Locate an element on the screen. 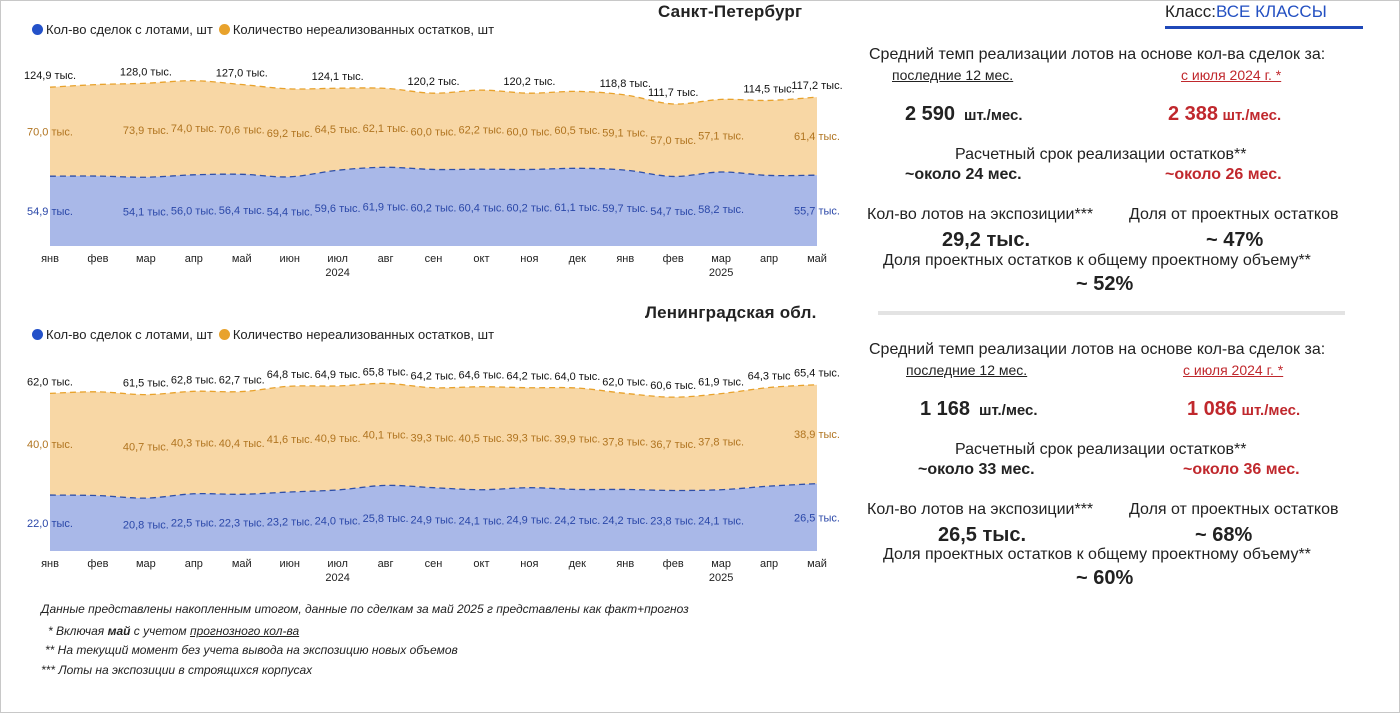  data-label-deals: 61,1 тыс. is located at coordinates (577, 208).